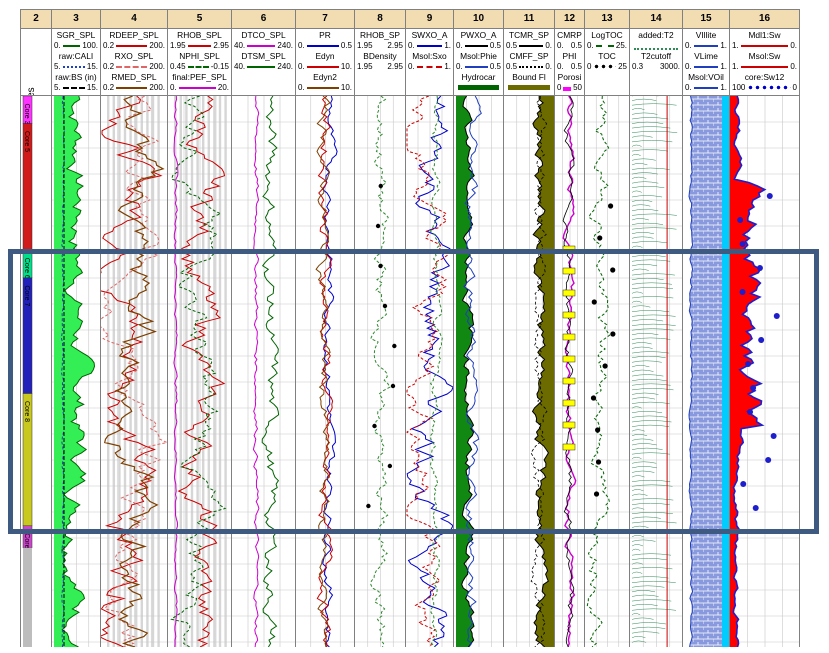 The height and width of the screenshot is (653, 829). Describe the element at coordinates (656, 62) in the screenshot. I see `track-header: added:T2 T2cutoff 0.3 3000.` at that location.